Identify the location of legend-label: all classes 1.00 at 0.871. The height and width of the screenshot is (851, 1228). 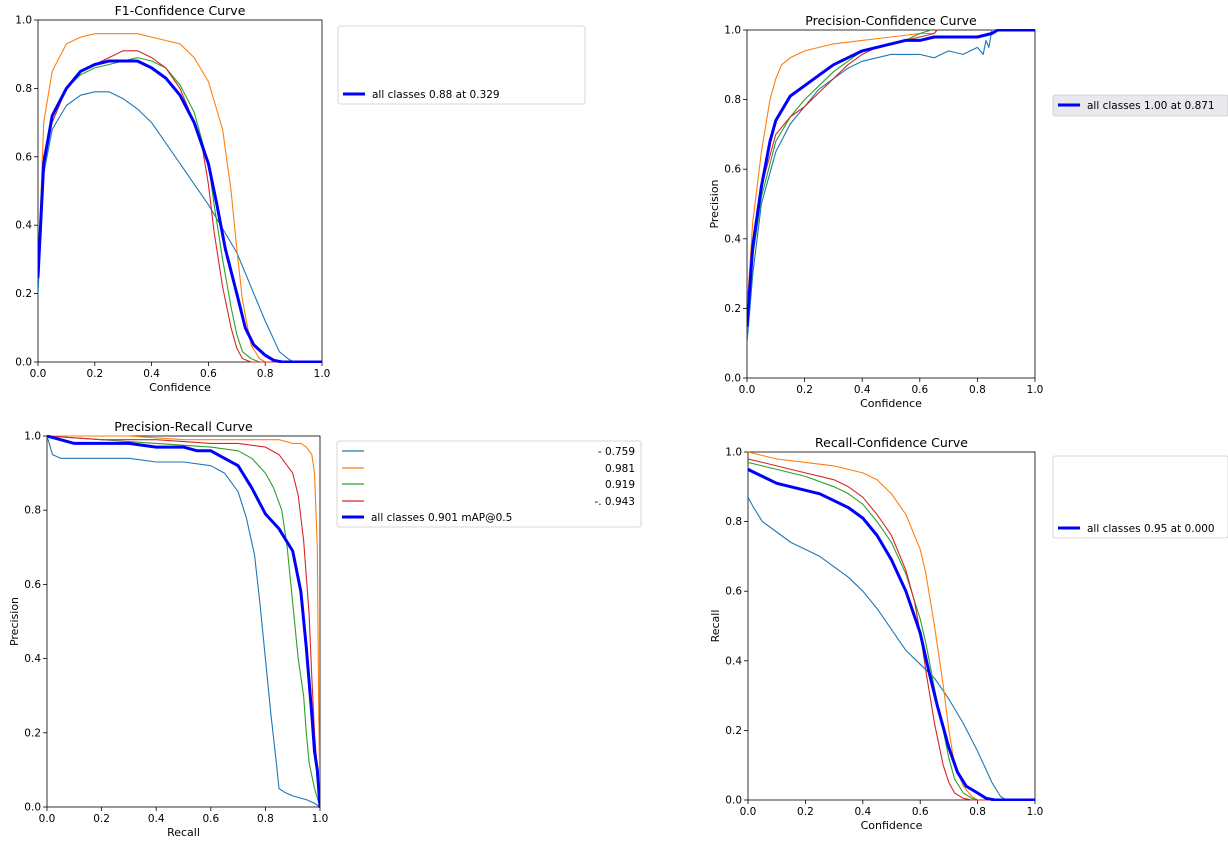
(1151, 106).